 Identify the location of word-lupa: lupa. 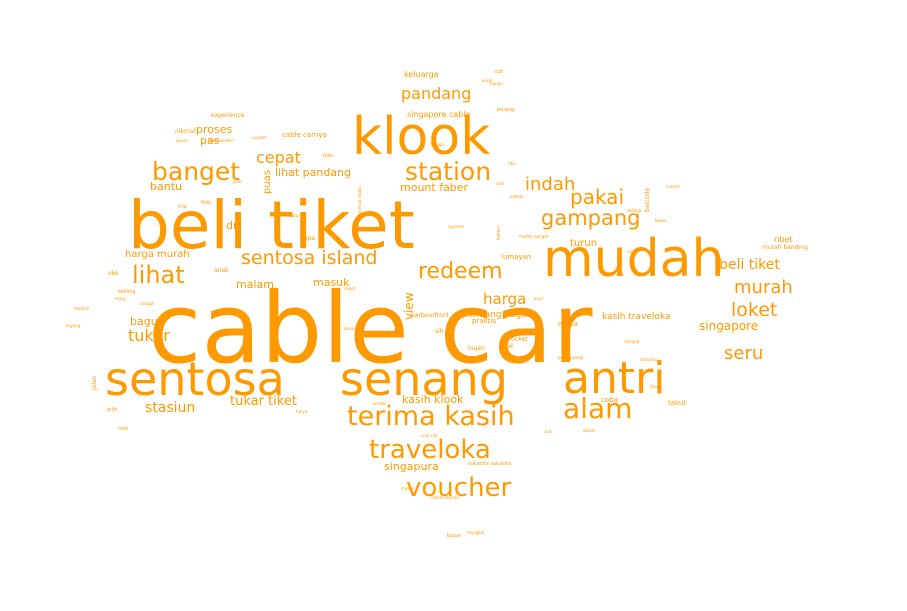
(308, 238).